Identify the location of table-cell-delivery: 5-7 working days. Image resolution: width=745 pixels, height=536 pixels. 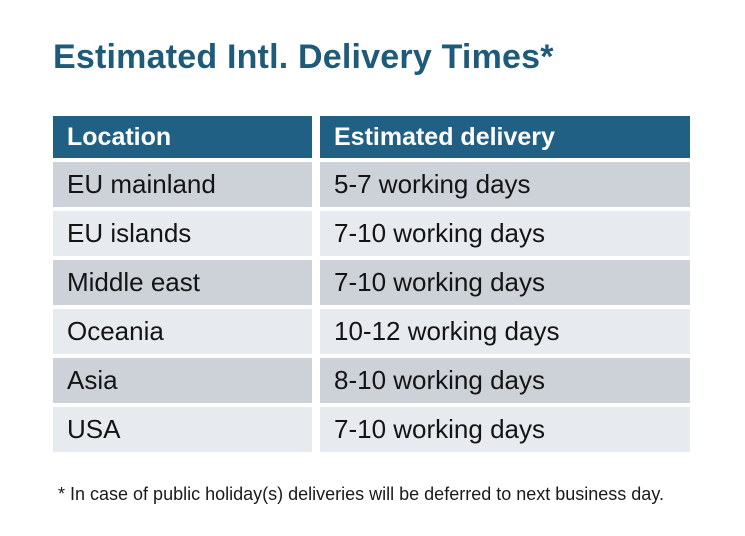
(505, 184).